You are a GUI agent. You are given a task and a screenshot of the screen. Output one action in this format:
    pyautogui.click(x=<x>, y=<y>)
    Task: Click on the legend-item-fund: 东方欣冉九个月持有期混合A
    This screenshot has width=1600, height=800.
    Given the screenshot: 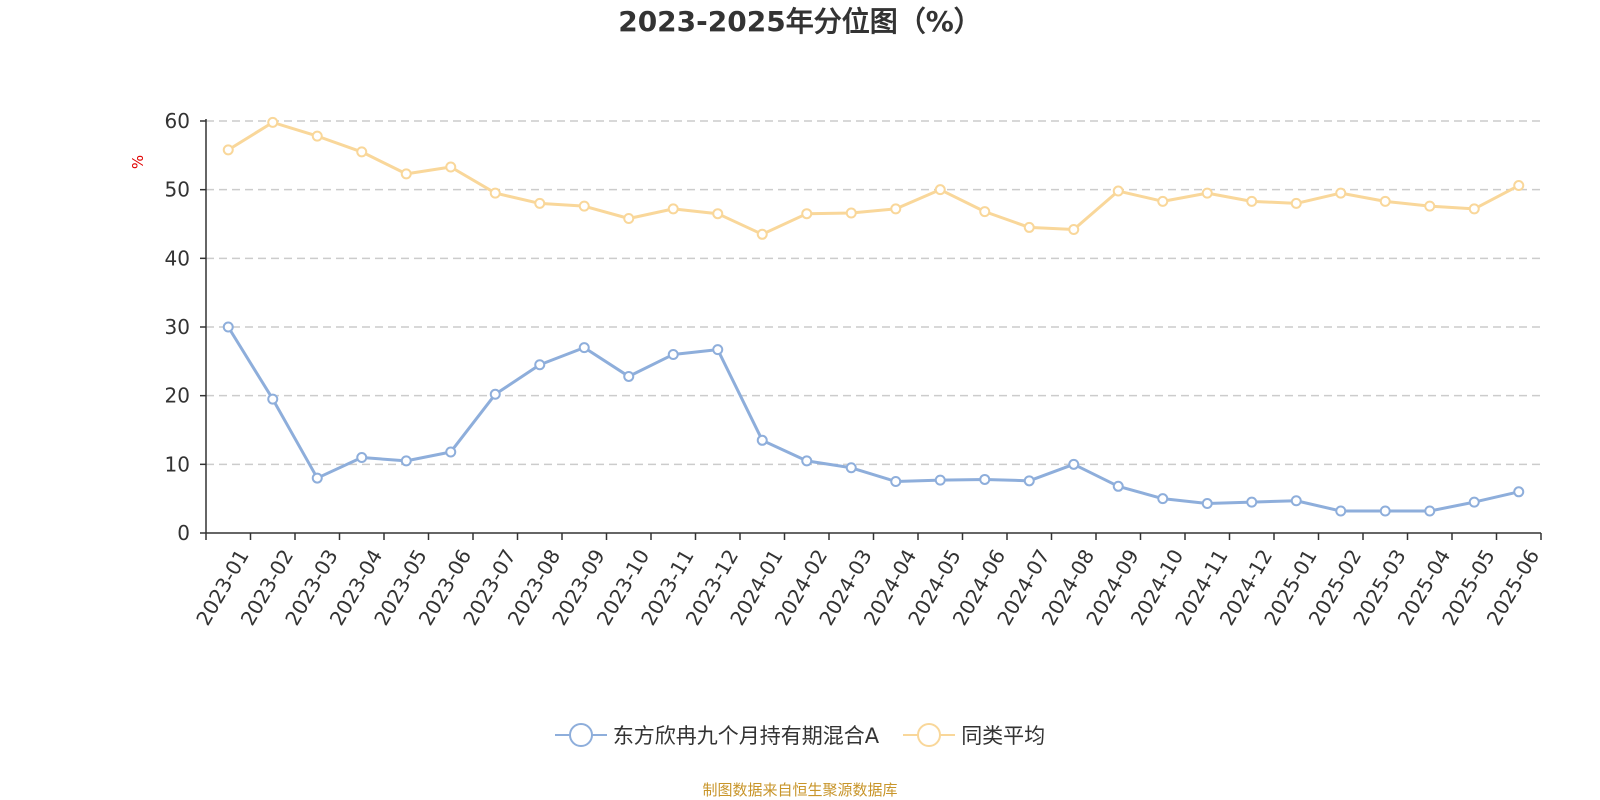 What is the action you would take?
    pyautogui.click(x=717, y=735)
    